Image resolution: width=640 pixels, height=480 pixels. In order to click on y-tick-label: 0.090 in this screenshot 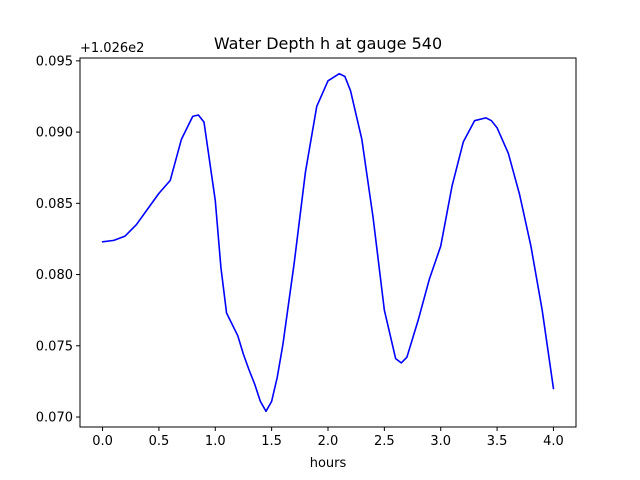, I will do `click(54, 133)`.